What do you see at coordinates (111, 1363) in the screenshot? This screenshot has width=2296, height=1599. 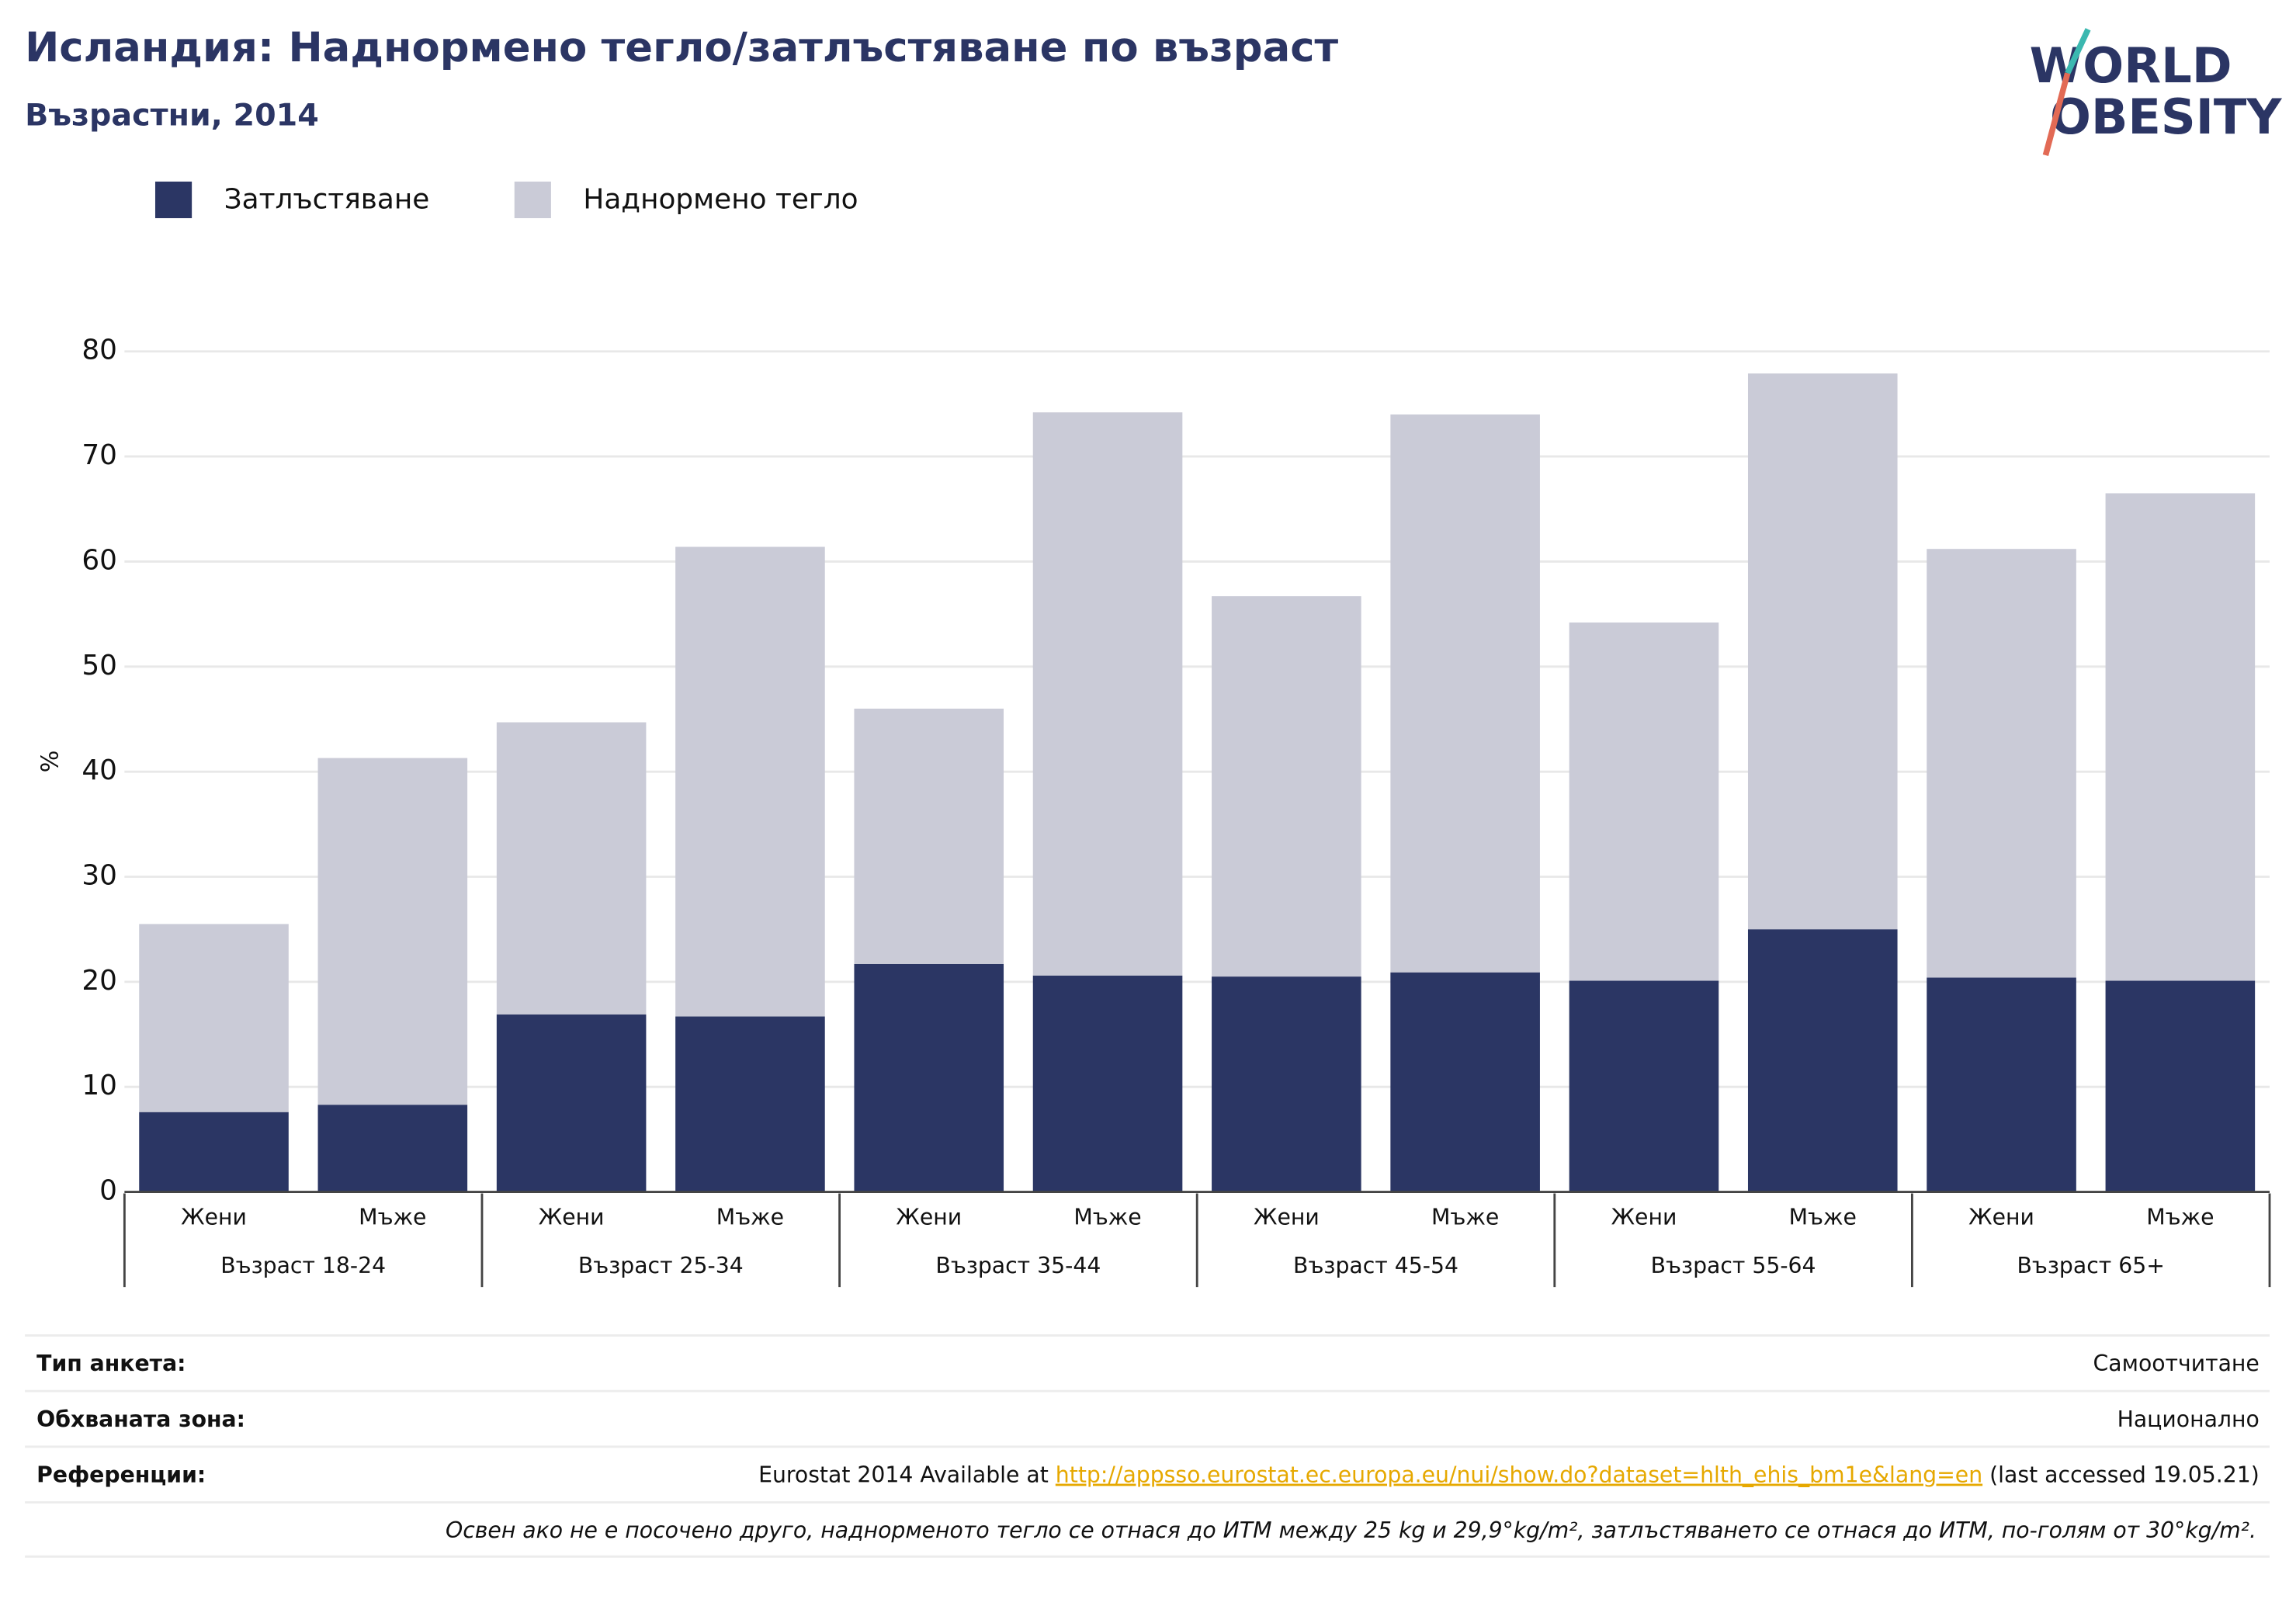 I see `footer-label: Тип анкета:` at bounding box center [111, 1363].